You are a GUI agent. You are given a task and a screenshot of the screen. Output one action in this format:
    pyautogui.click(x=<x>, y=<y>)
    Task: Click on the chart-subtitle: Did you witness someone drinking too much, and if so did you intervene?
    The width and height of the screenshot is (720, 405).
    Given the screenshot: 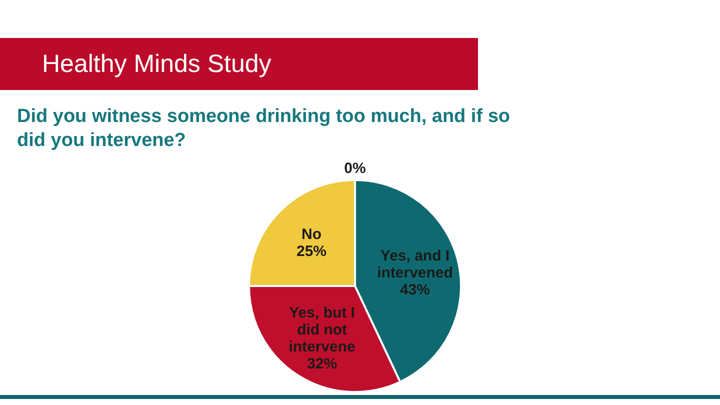 What is the action you would take?
    pyautogui.click(x=264, y=129)
    